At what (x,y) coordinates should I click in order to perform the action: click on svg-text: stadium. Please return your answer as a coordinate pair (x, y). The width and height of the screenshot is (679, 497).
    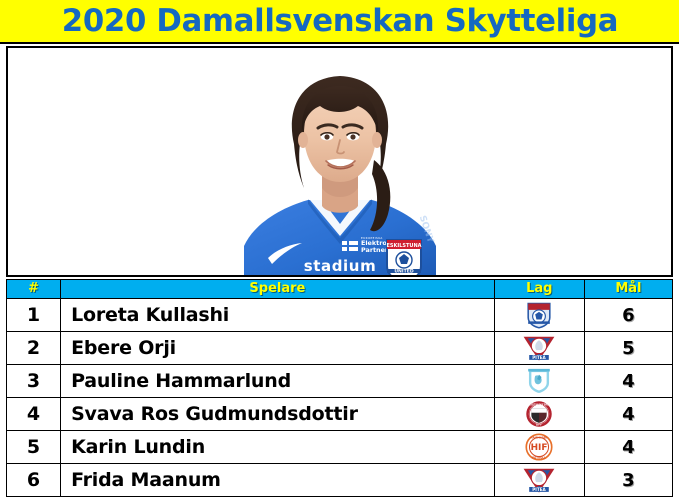
    Looking at the image, I should click on (339, 266).